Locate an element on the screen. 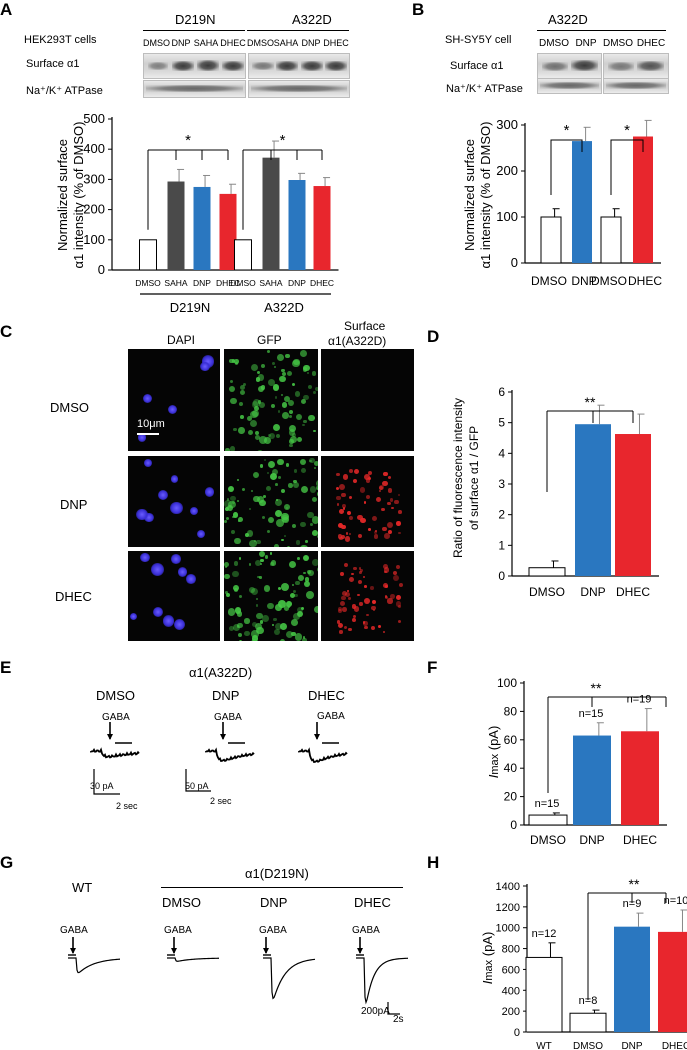 The image size is (687, 1050). g-title-line is located at coordinates (282, 887).